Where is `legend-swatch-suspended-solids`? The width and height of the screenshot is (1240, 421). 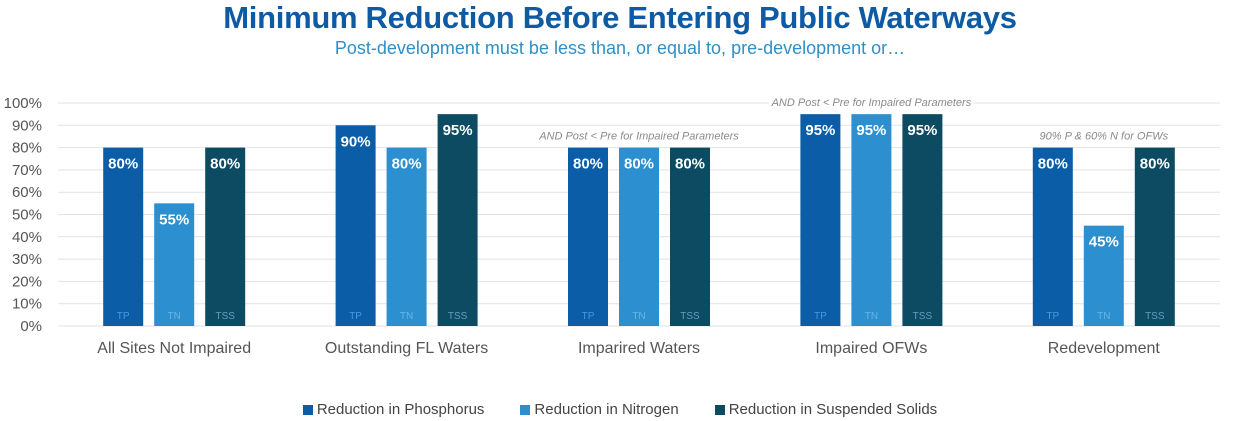 legend-swatch-suspended-solids is located at coordinates (719, 409).